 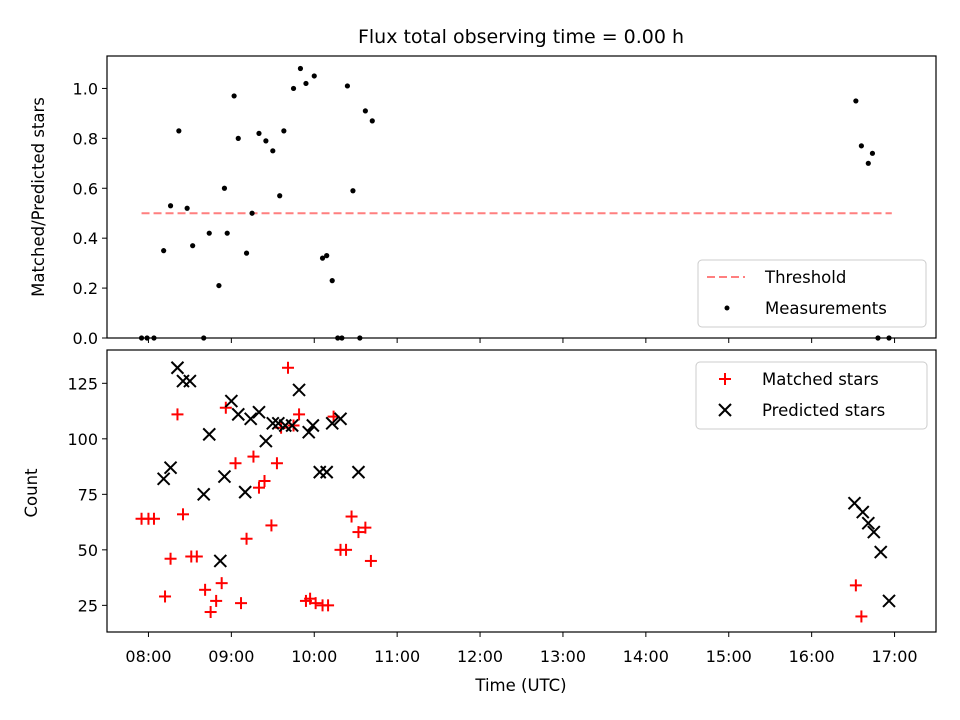 What do you see at coordinates (82, 439) in the screenshot?
I see `bottom-y-tick-label: 100` at bounding box center [82, 439].